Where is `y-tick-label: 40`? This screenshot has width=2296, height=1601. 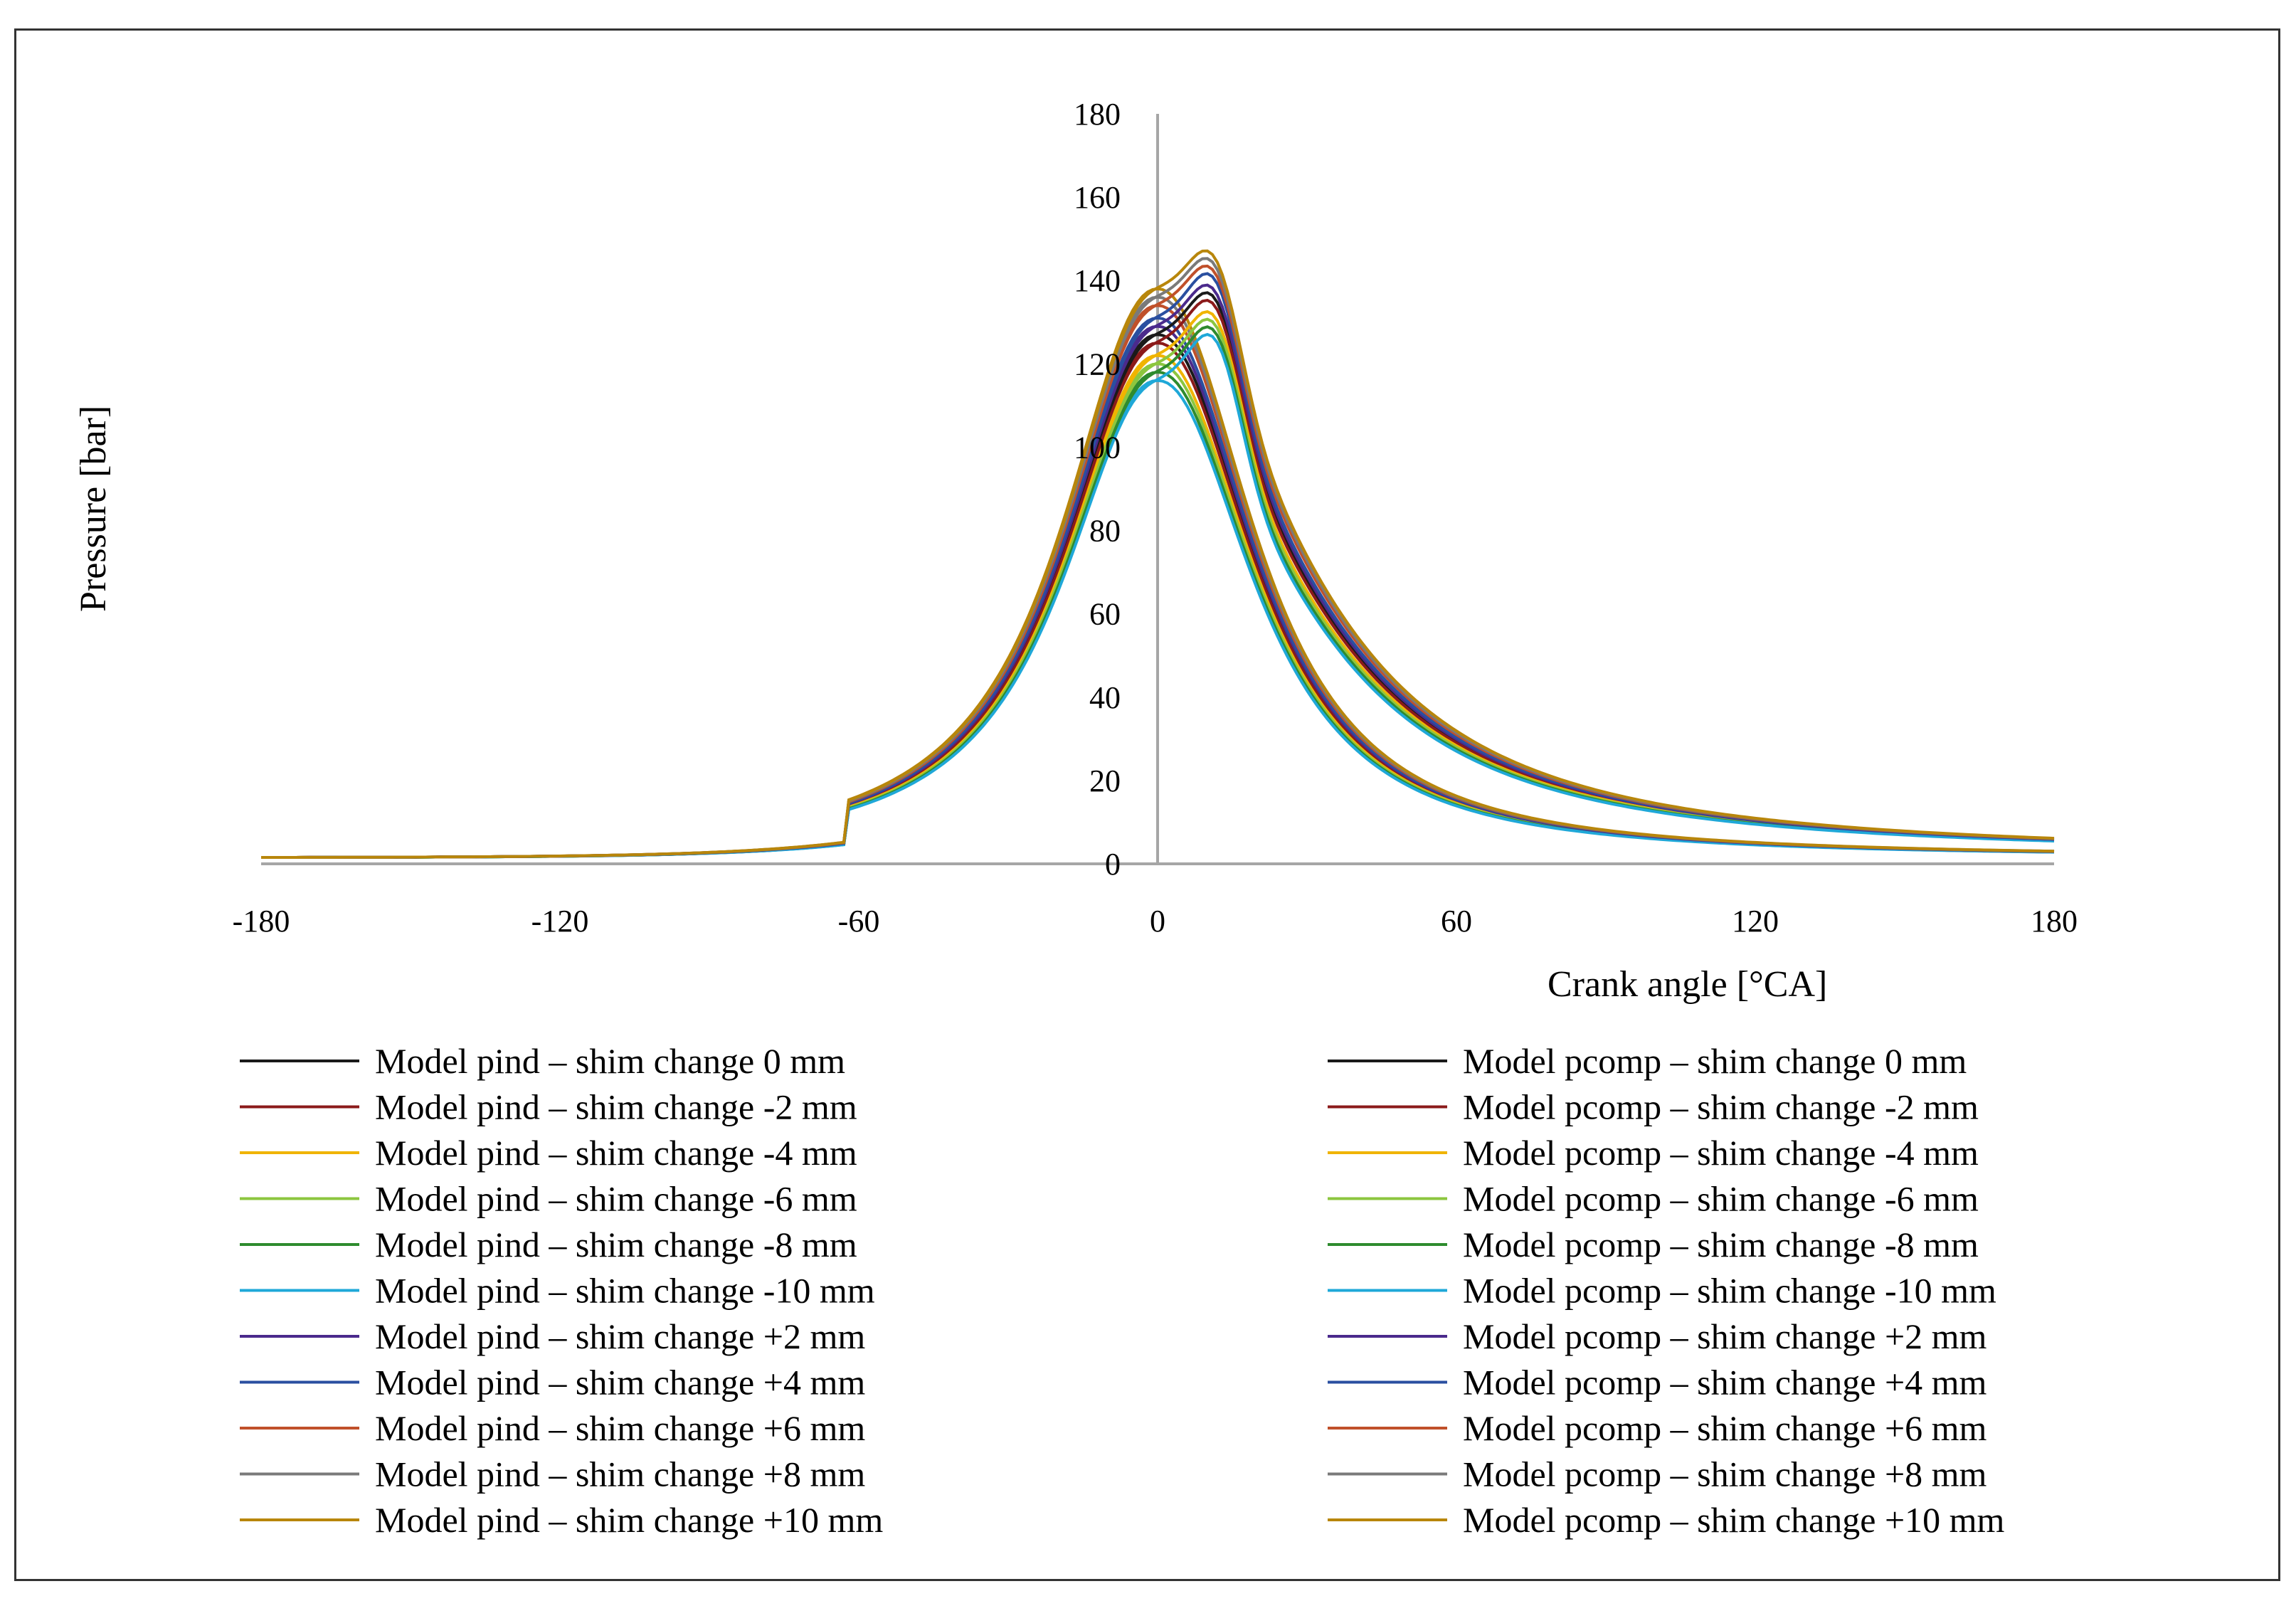 y-tick-label: 40 is located at coordinates (1105, 697).